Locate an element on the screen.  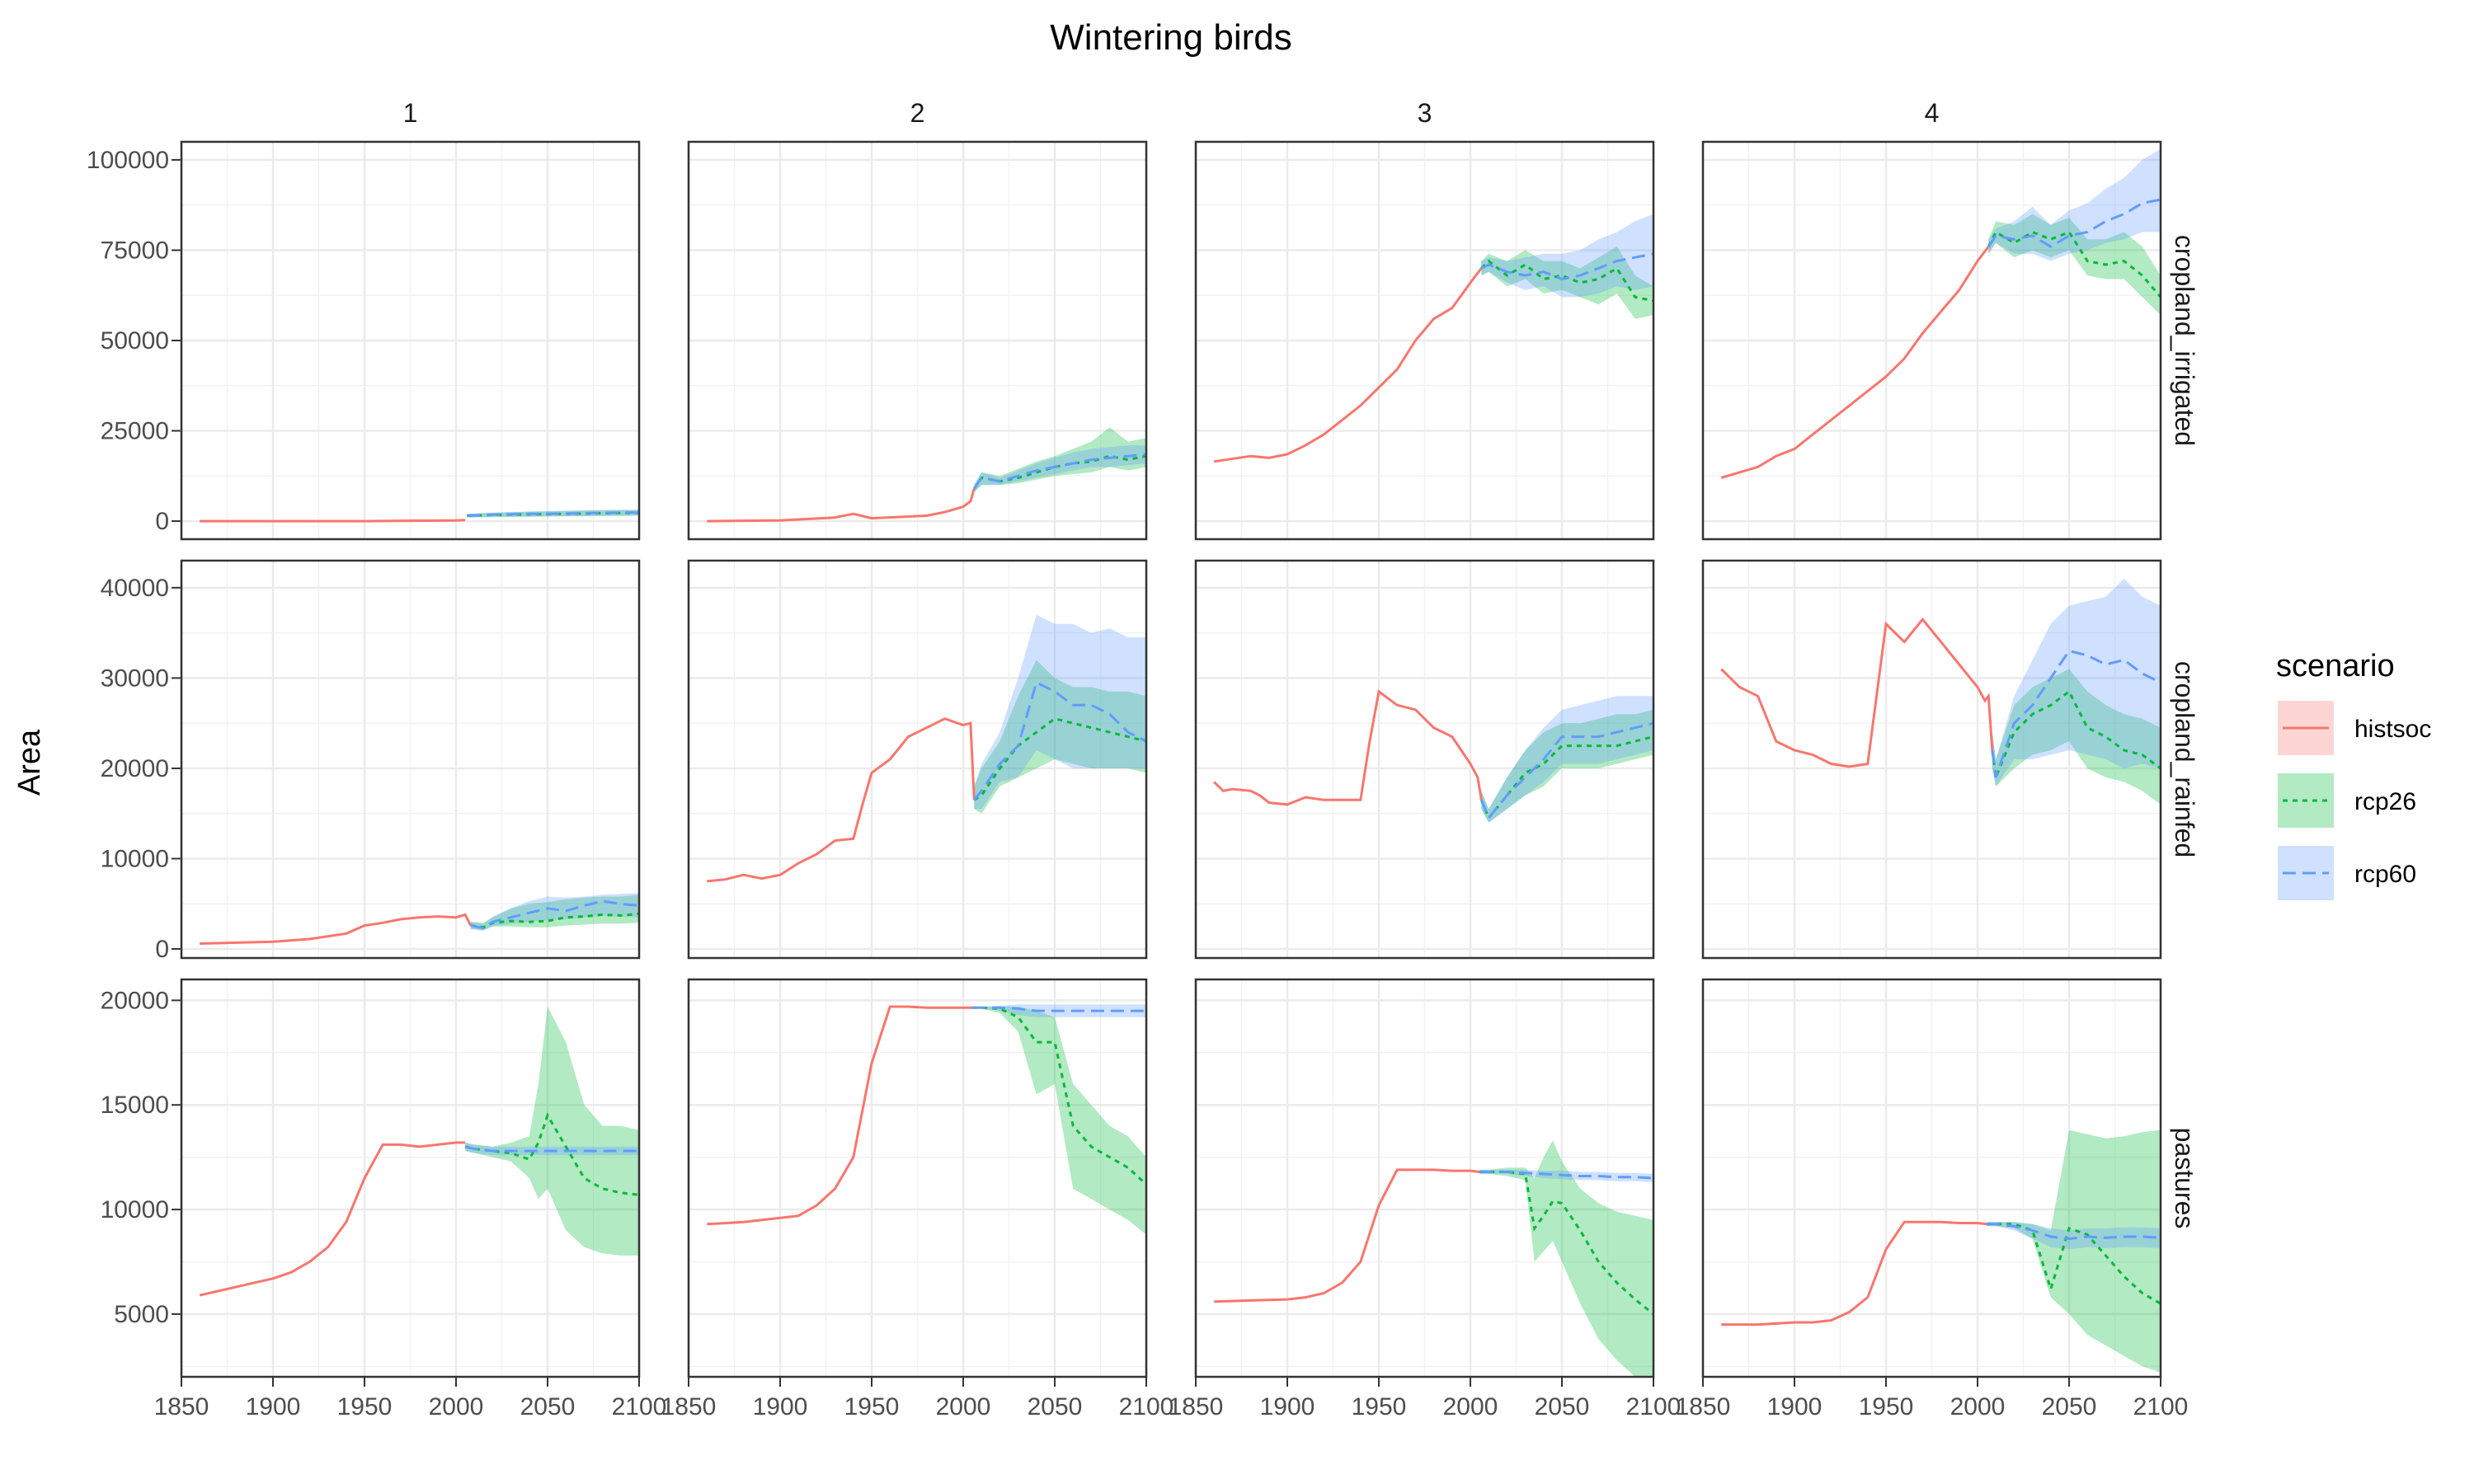
y-tick-label: 5000 is located at coordinates (141, 1314).